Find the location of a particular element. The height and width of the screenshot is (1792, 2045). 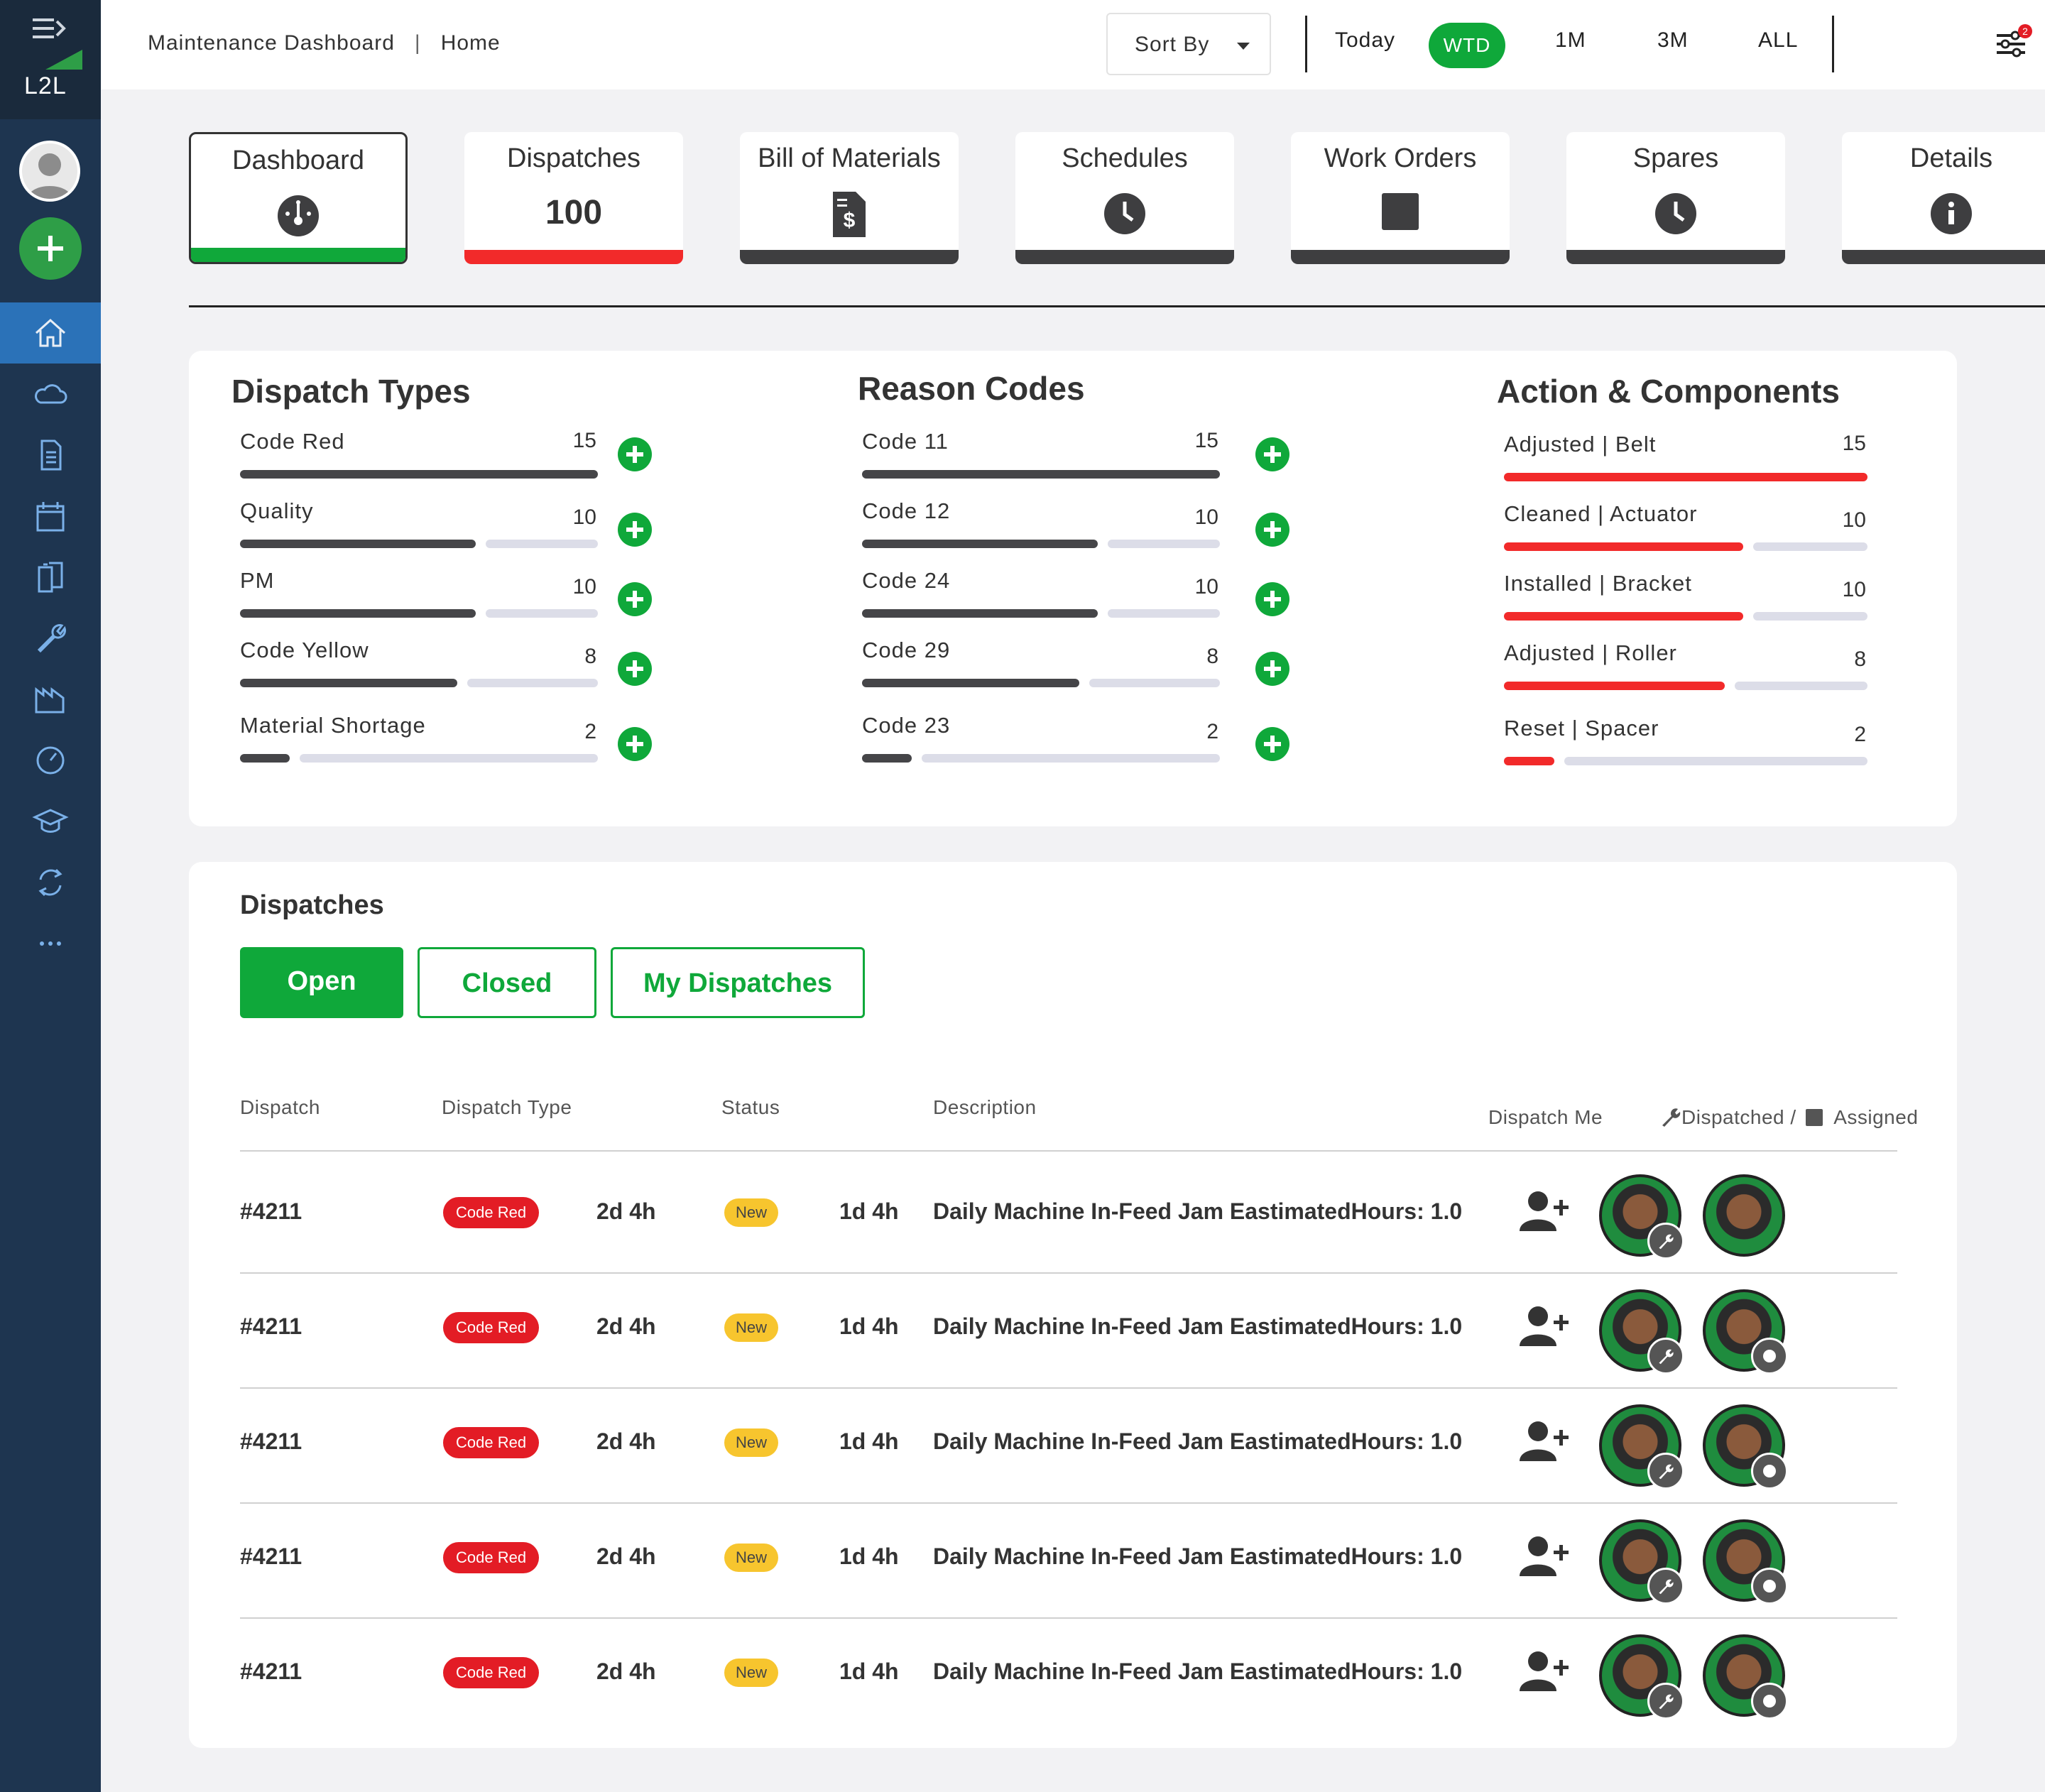

nav-cycle is located at coordinates (50, 882).